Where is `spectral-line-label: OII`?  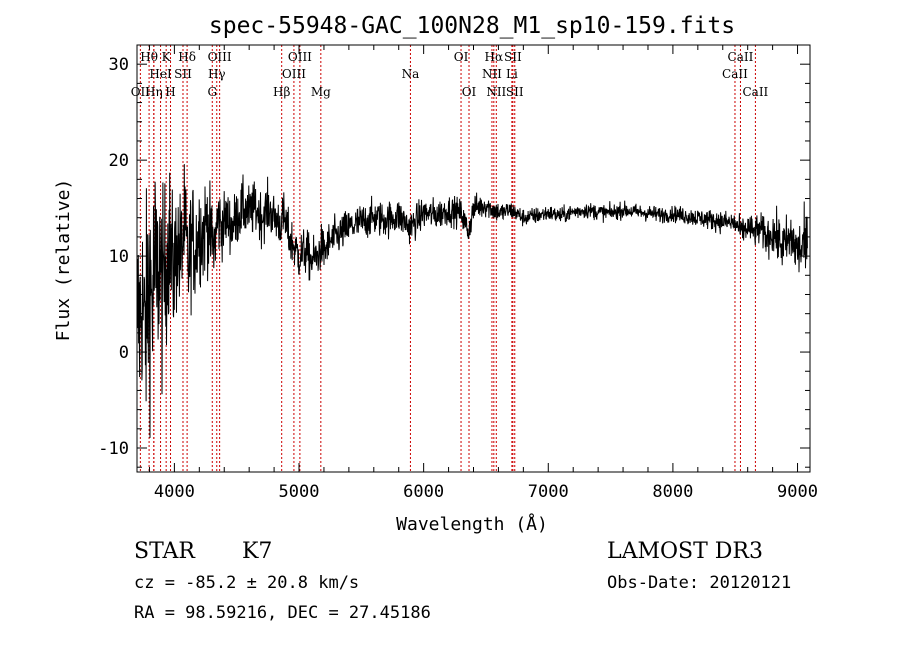
spectral-line-label: OII is located at coordinates (141, 92).